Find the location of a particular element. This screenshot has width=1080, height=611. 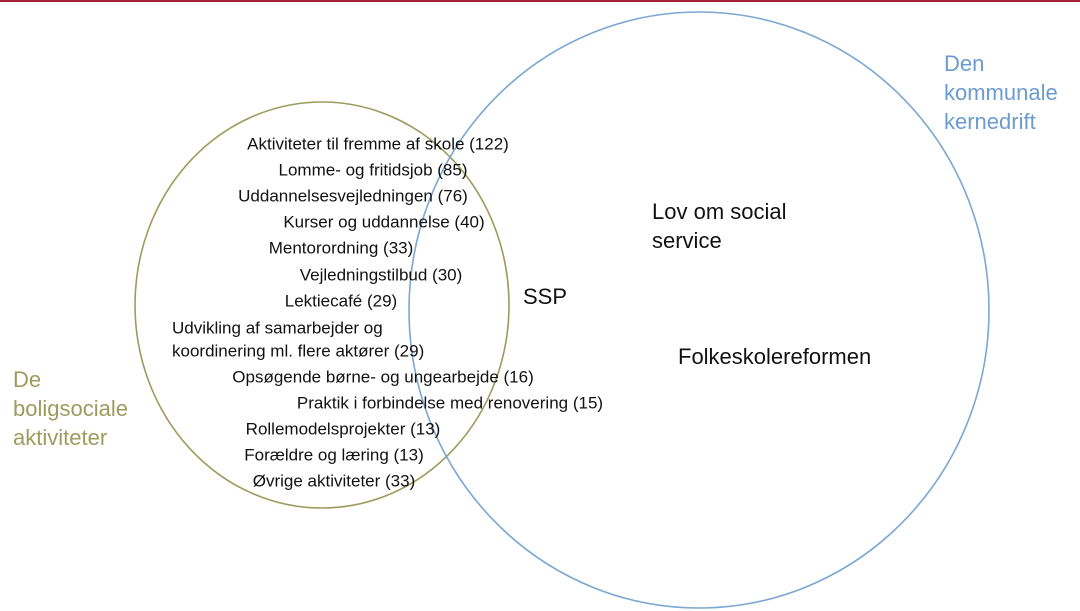

kernedrift-item: Folkeskolereformen is located at coordinates (774, 356).